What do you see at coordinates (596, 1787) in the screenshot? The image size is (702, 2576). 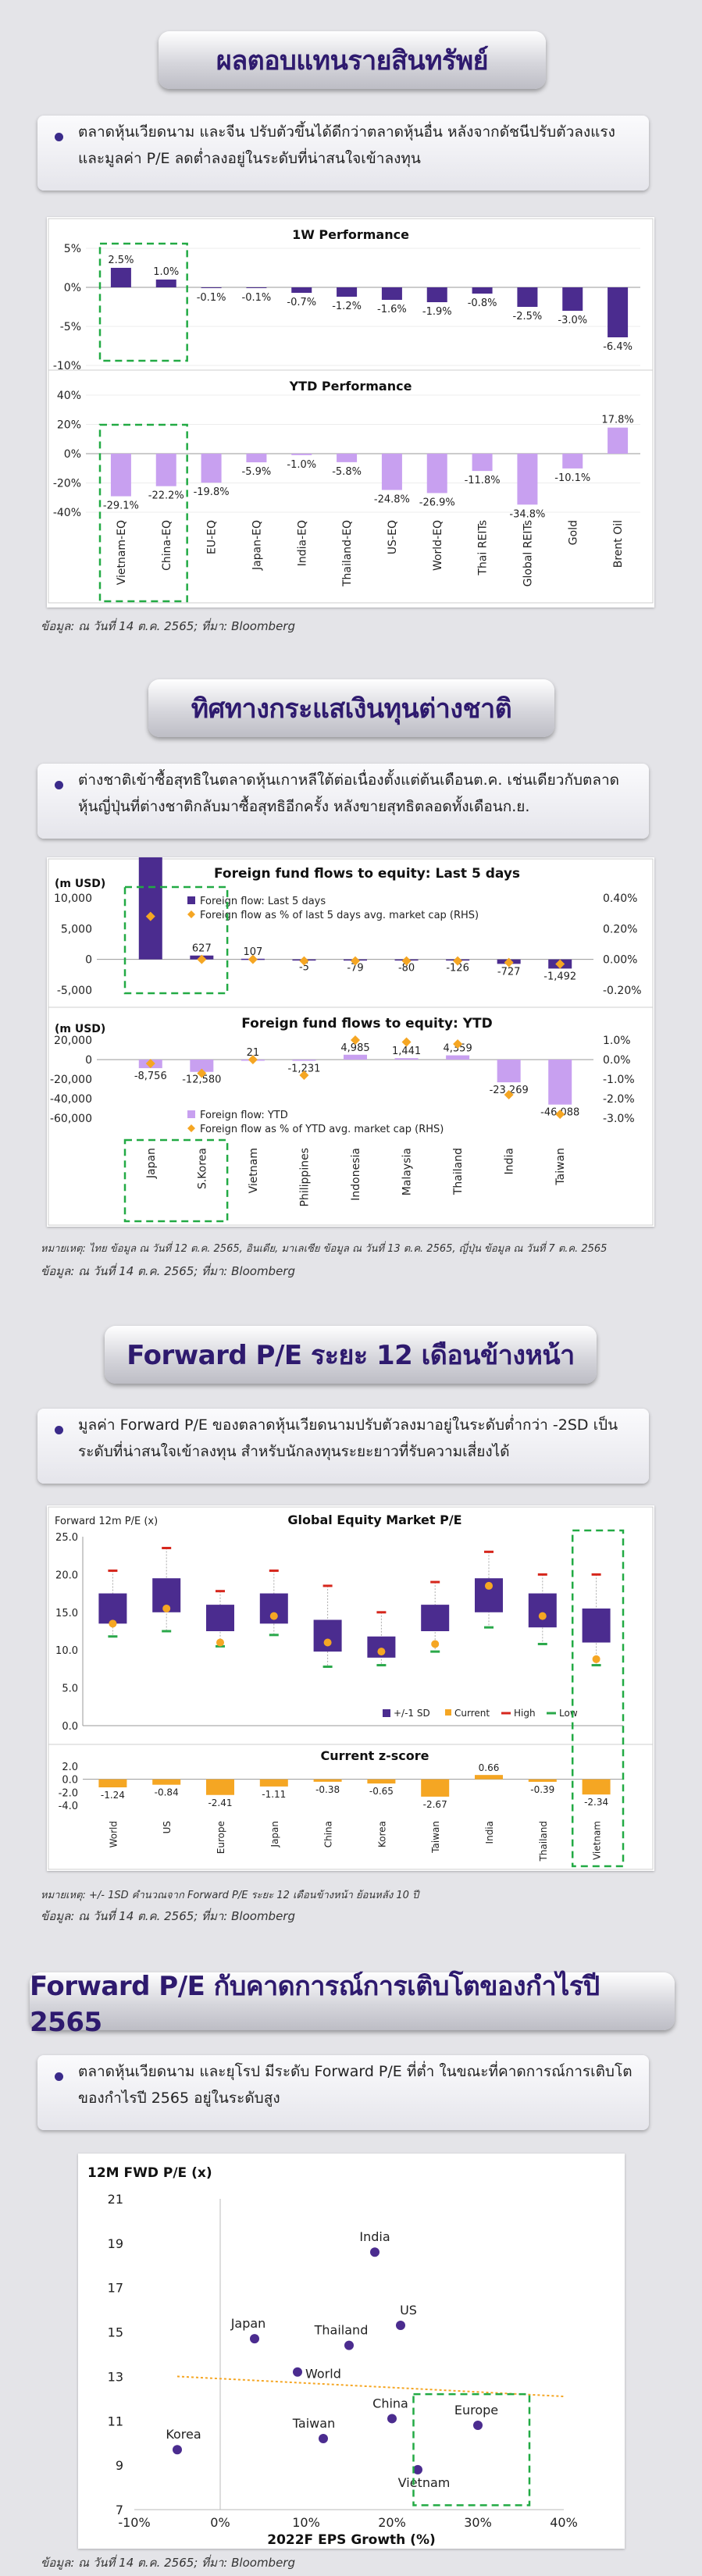 I see `zscore-bar-vietnam` at bounding box center [596, 1787].